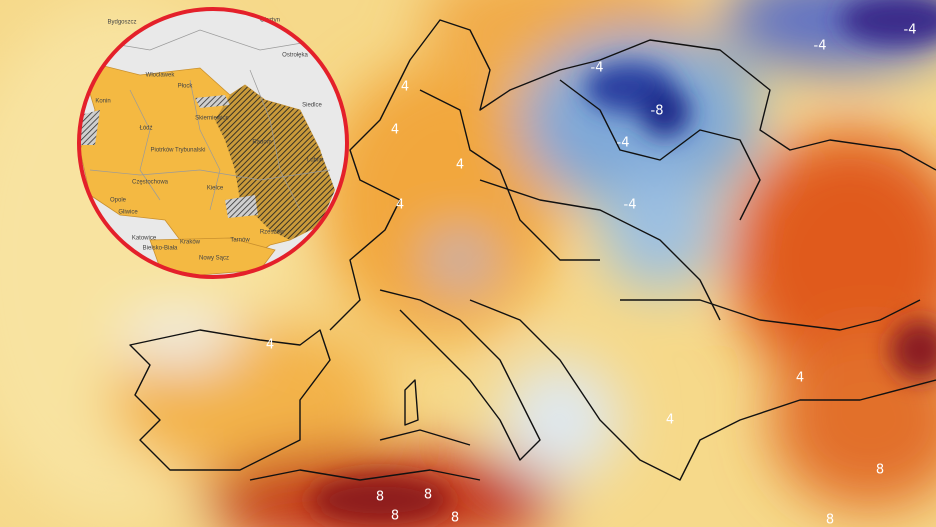 The height and width of the screenshot is (527, 936). What do you see at coordinates (214, 259) in the screenshot?
I see `place-label: Nowy Sącz` at bounding box center [214, 259].